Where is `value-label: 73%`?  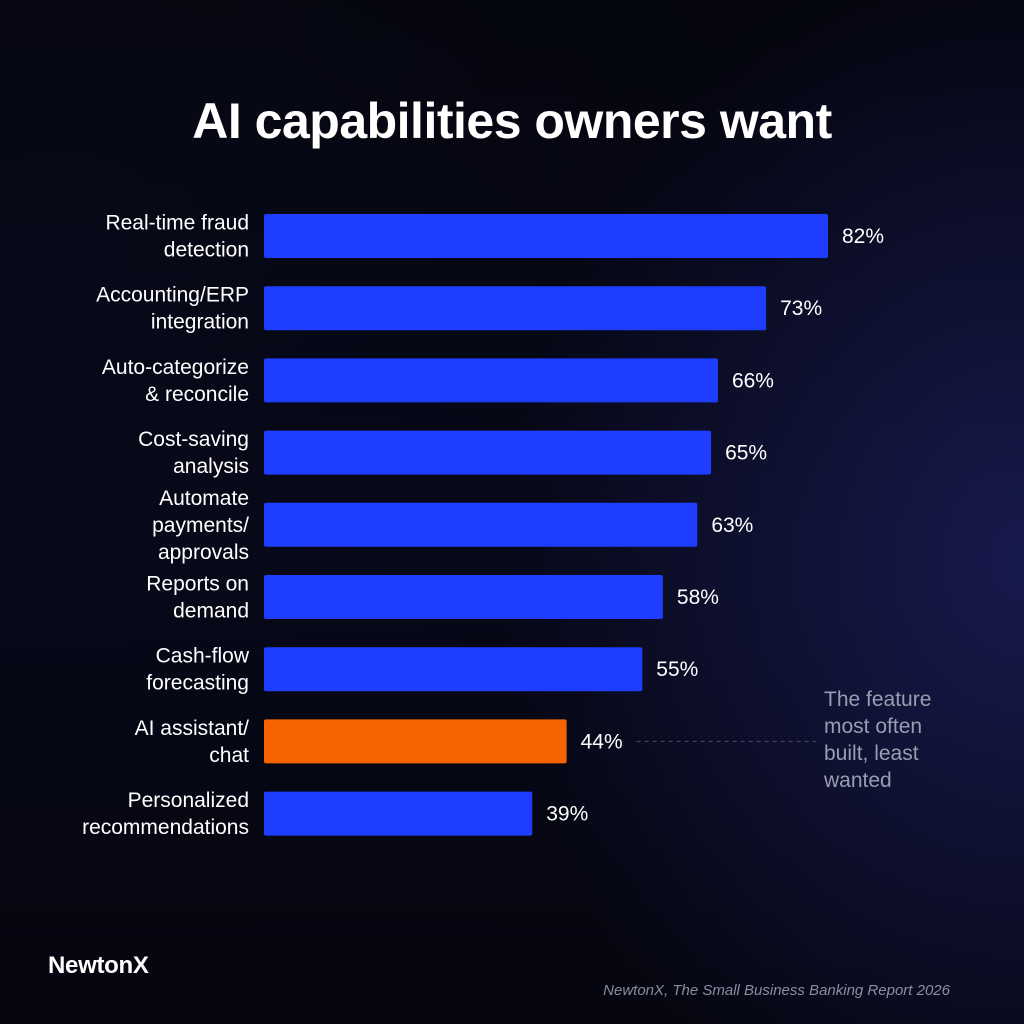 value-label: 73% is located at coordinates (801, 308).